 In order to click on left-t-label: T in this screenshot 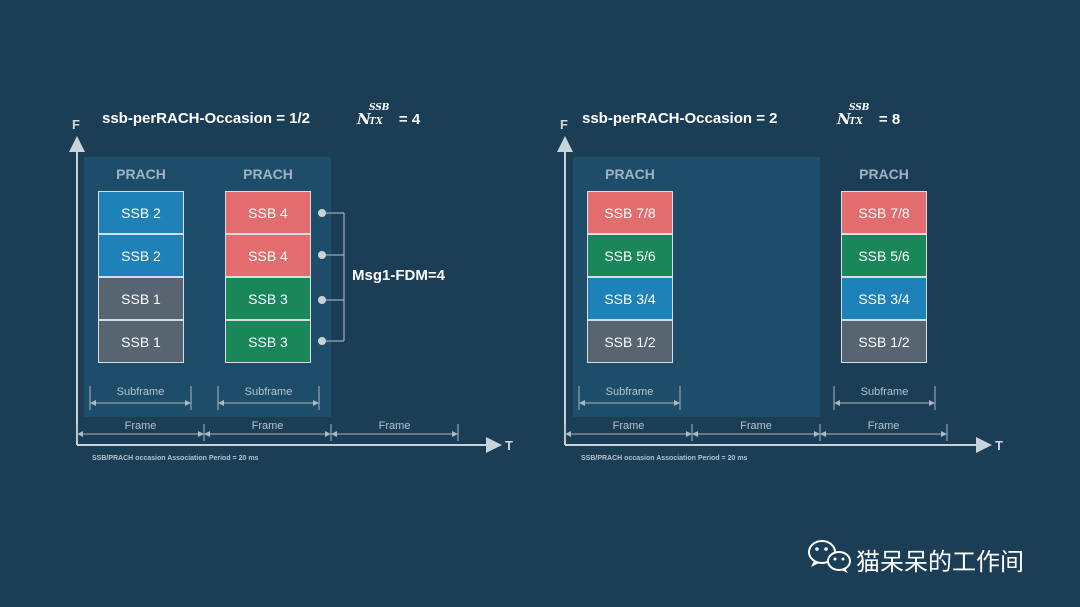, I will do `click(509, 445)`.